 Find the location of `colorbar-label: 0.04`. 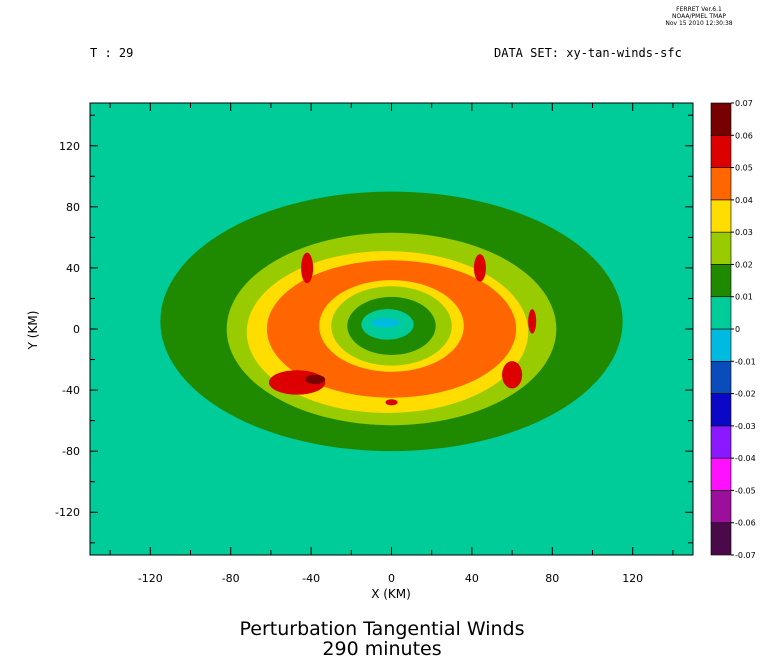

colorbar-label: 0.04 is located at coordinates (744, 200).